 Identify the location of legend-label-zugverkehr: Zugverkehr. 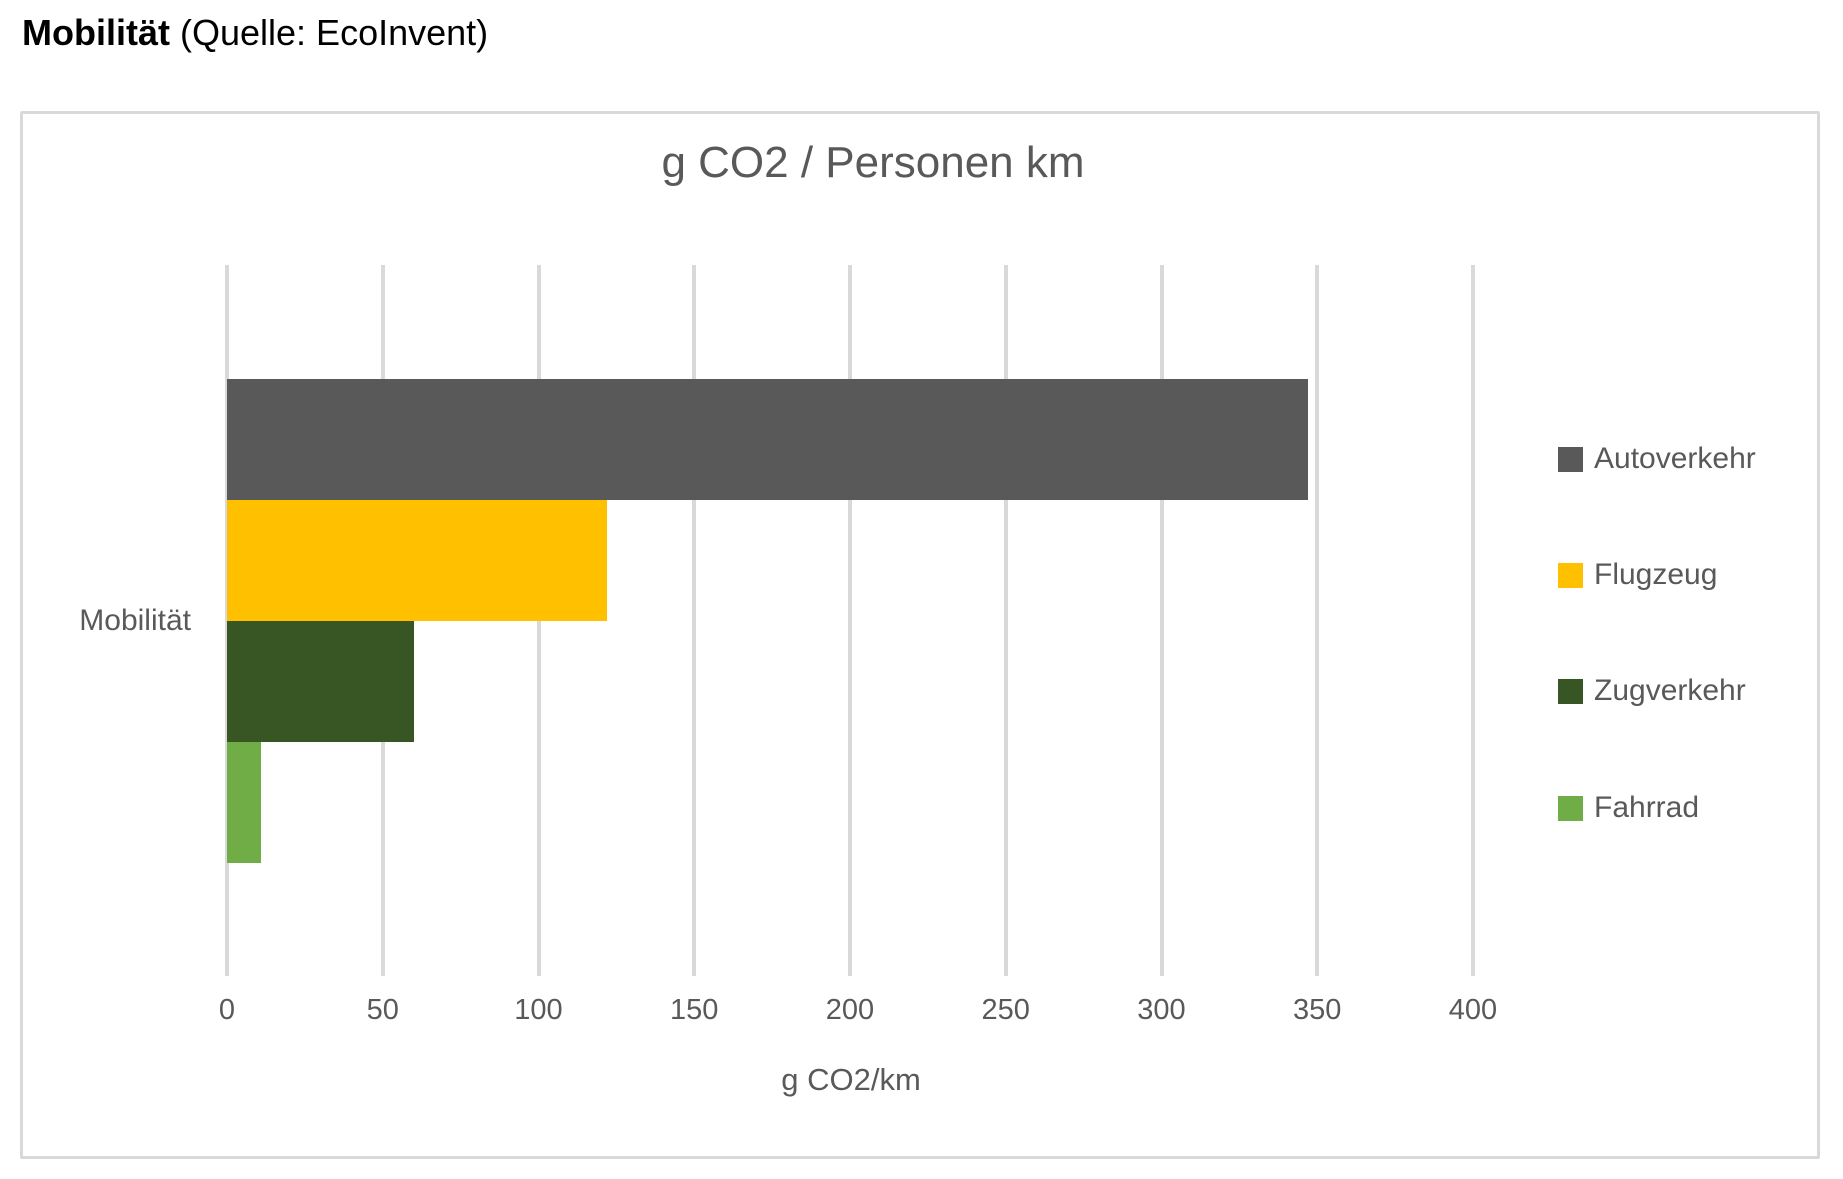
(1670, 690).